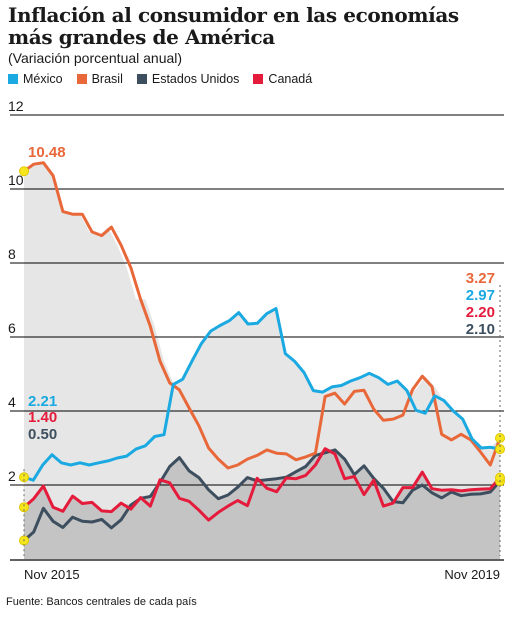  I want to click on end-label-1: 2.97, so click(480, 295).